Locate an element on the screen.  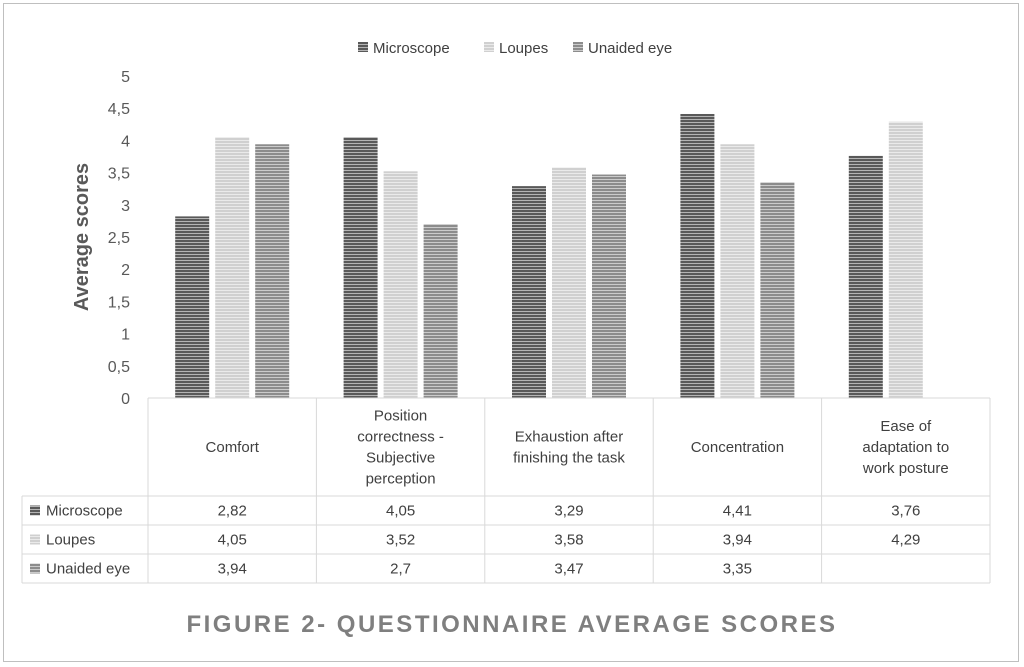
category-label: finishing the task is located at coordinates (569, 458).